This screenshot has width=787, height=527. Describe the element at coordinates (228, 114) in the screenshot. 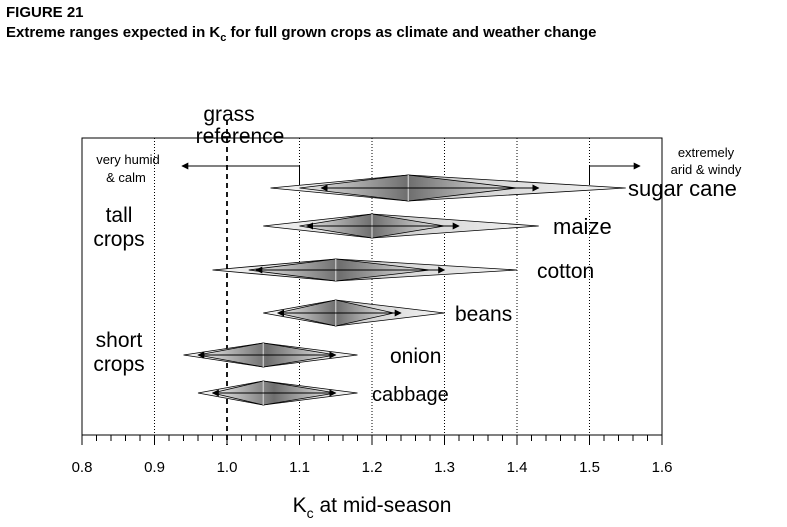

I see `reference-label-line1: grass` at that location.